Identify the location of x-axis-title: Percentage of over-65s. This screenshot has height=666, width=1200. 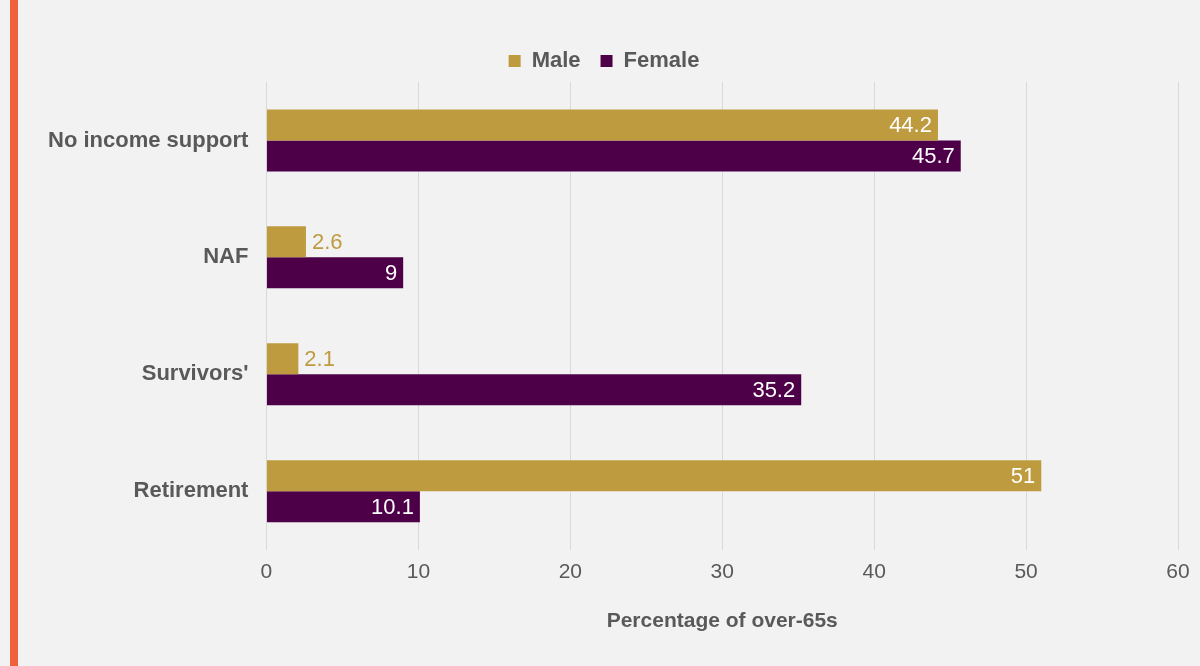
(722, 620).